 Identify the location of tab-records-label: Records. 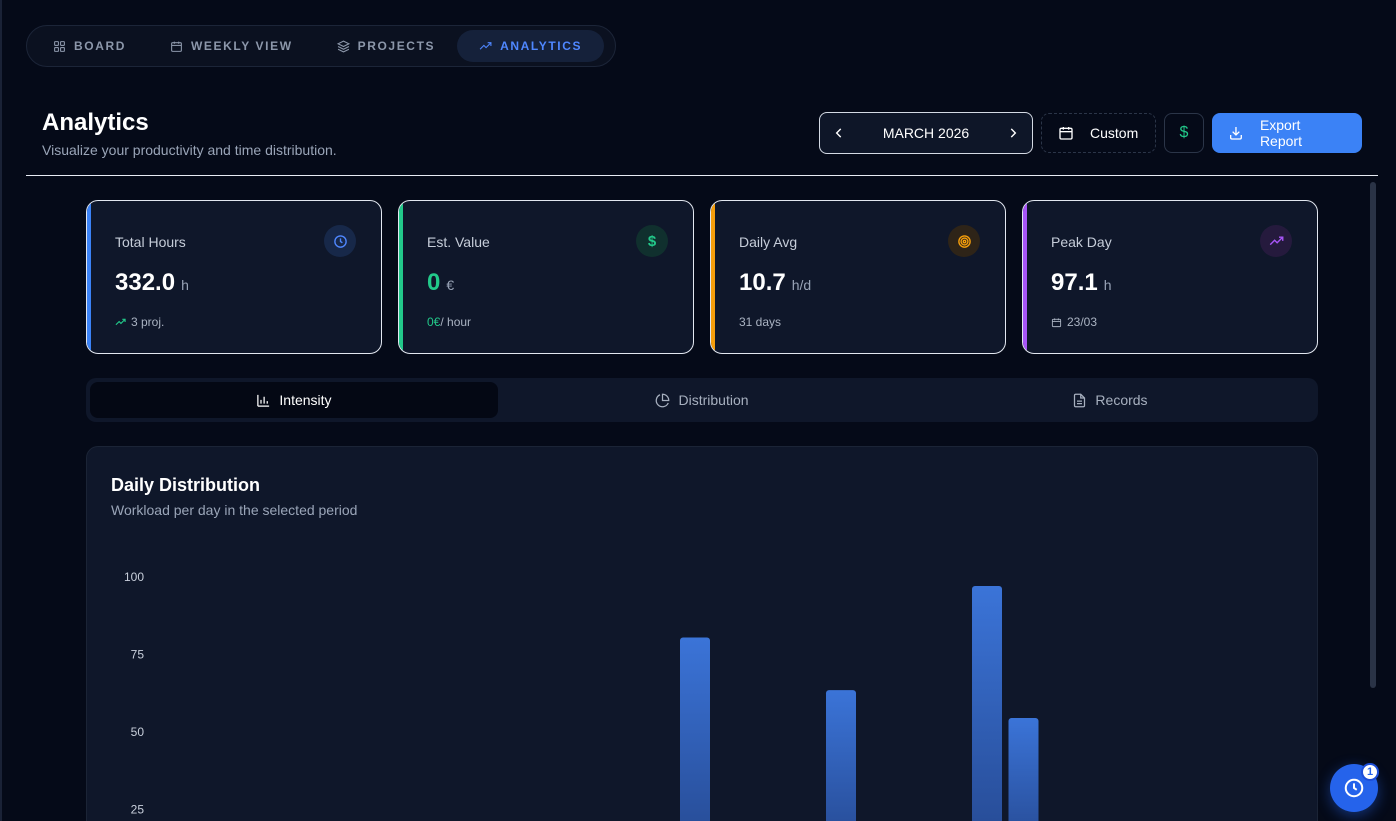
(1121, 400).